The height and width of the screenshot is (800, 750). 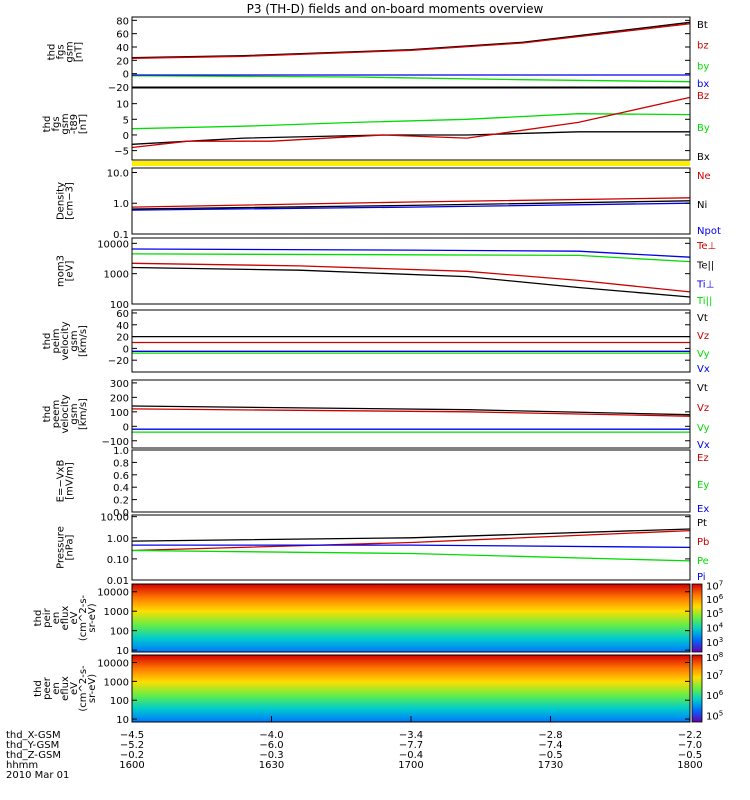 I want to click on y-tick-label: 10.0, so click(x=118, y=173).